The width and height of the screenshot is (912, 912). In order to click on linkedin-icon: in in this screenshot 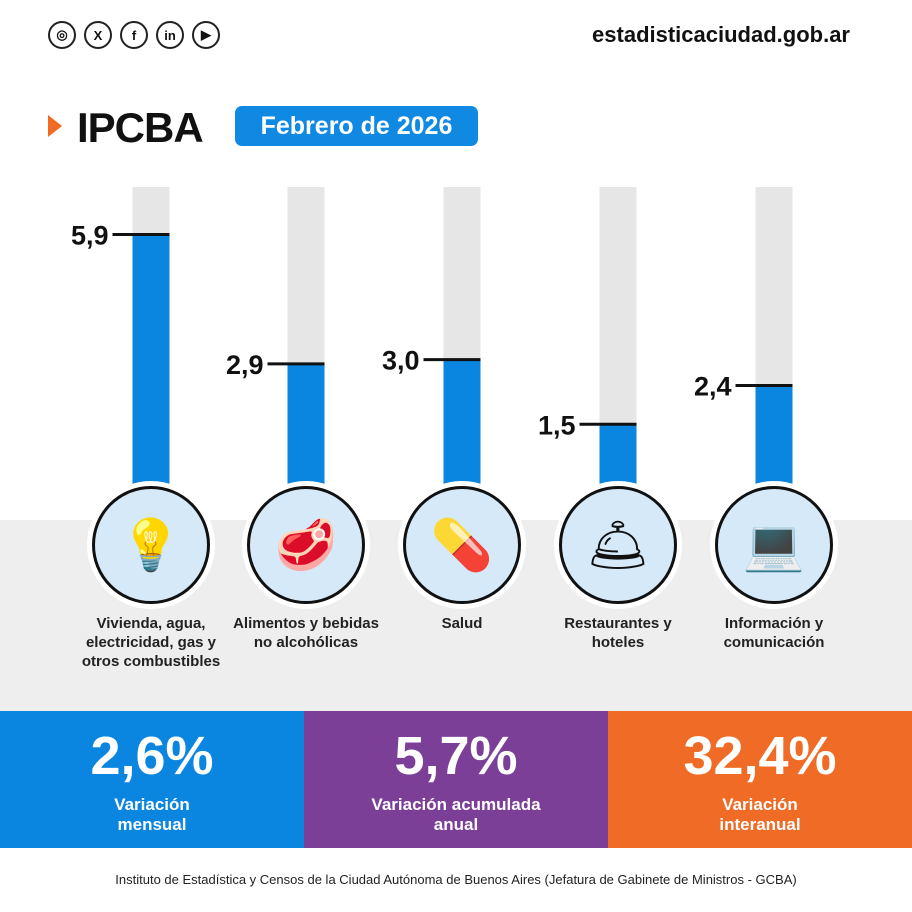, I will do `click(170, 35)`.